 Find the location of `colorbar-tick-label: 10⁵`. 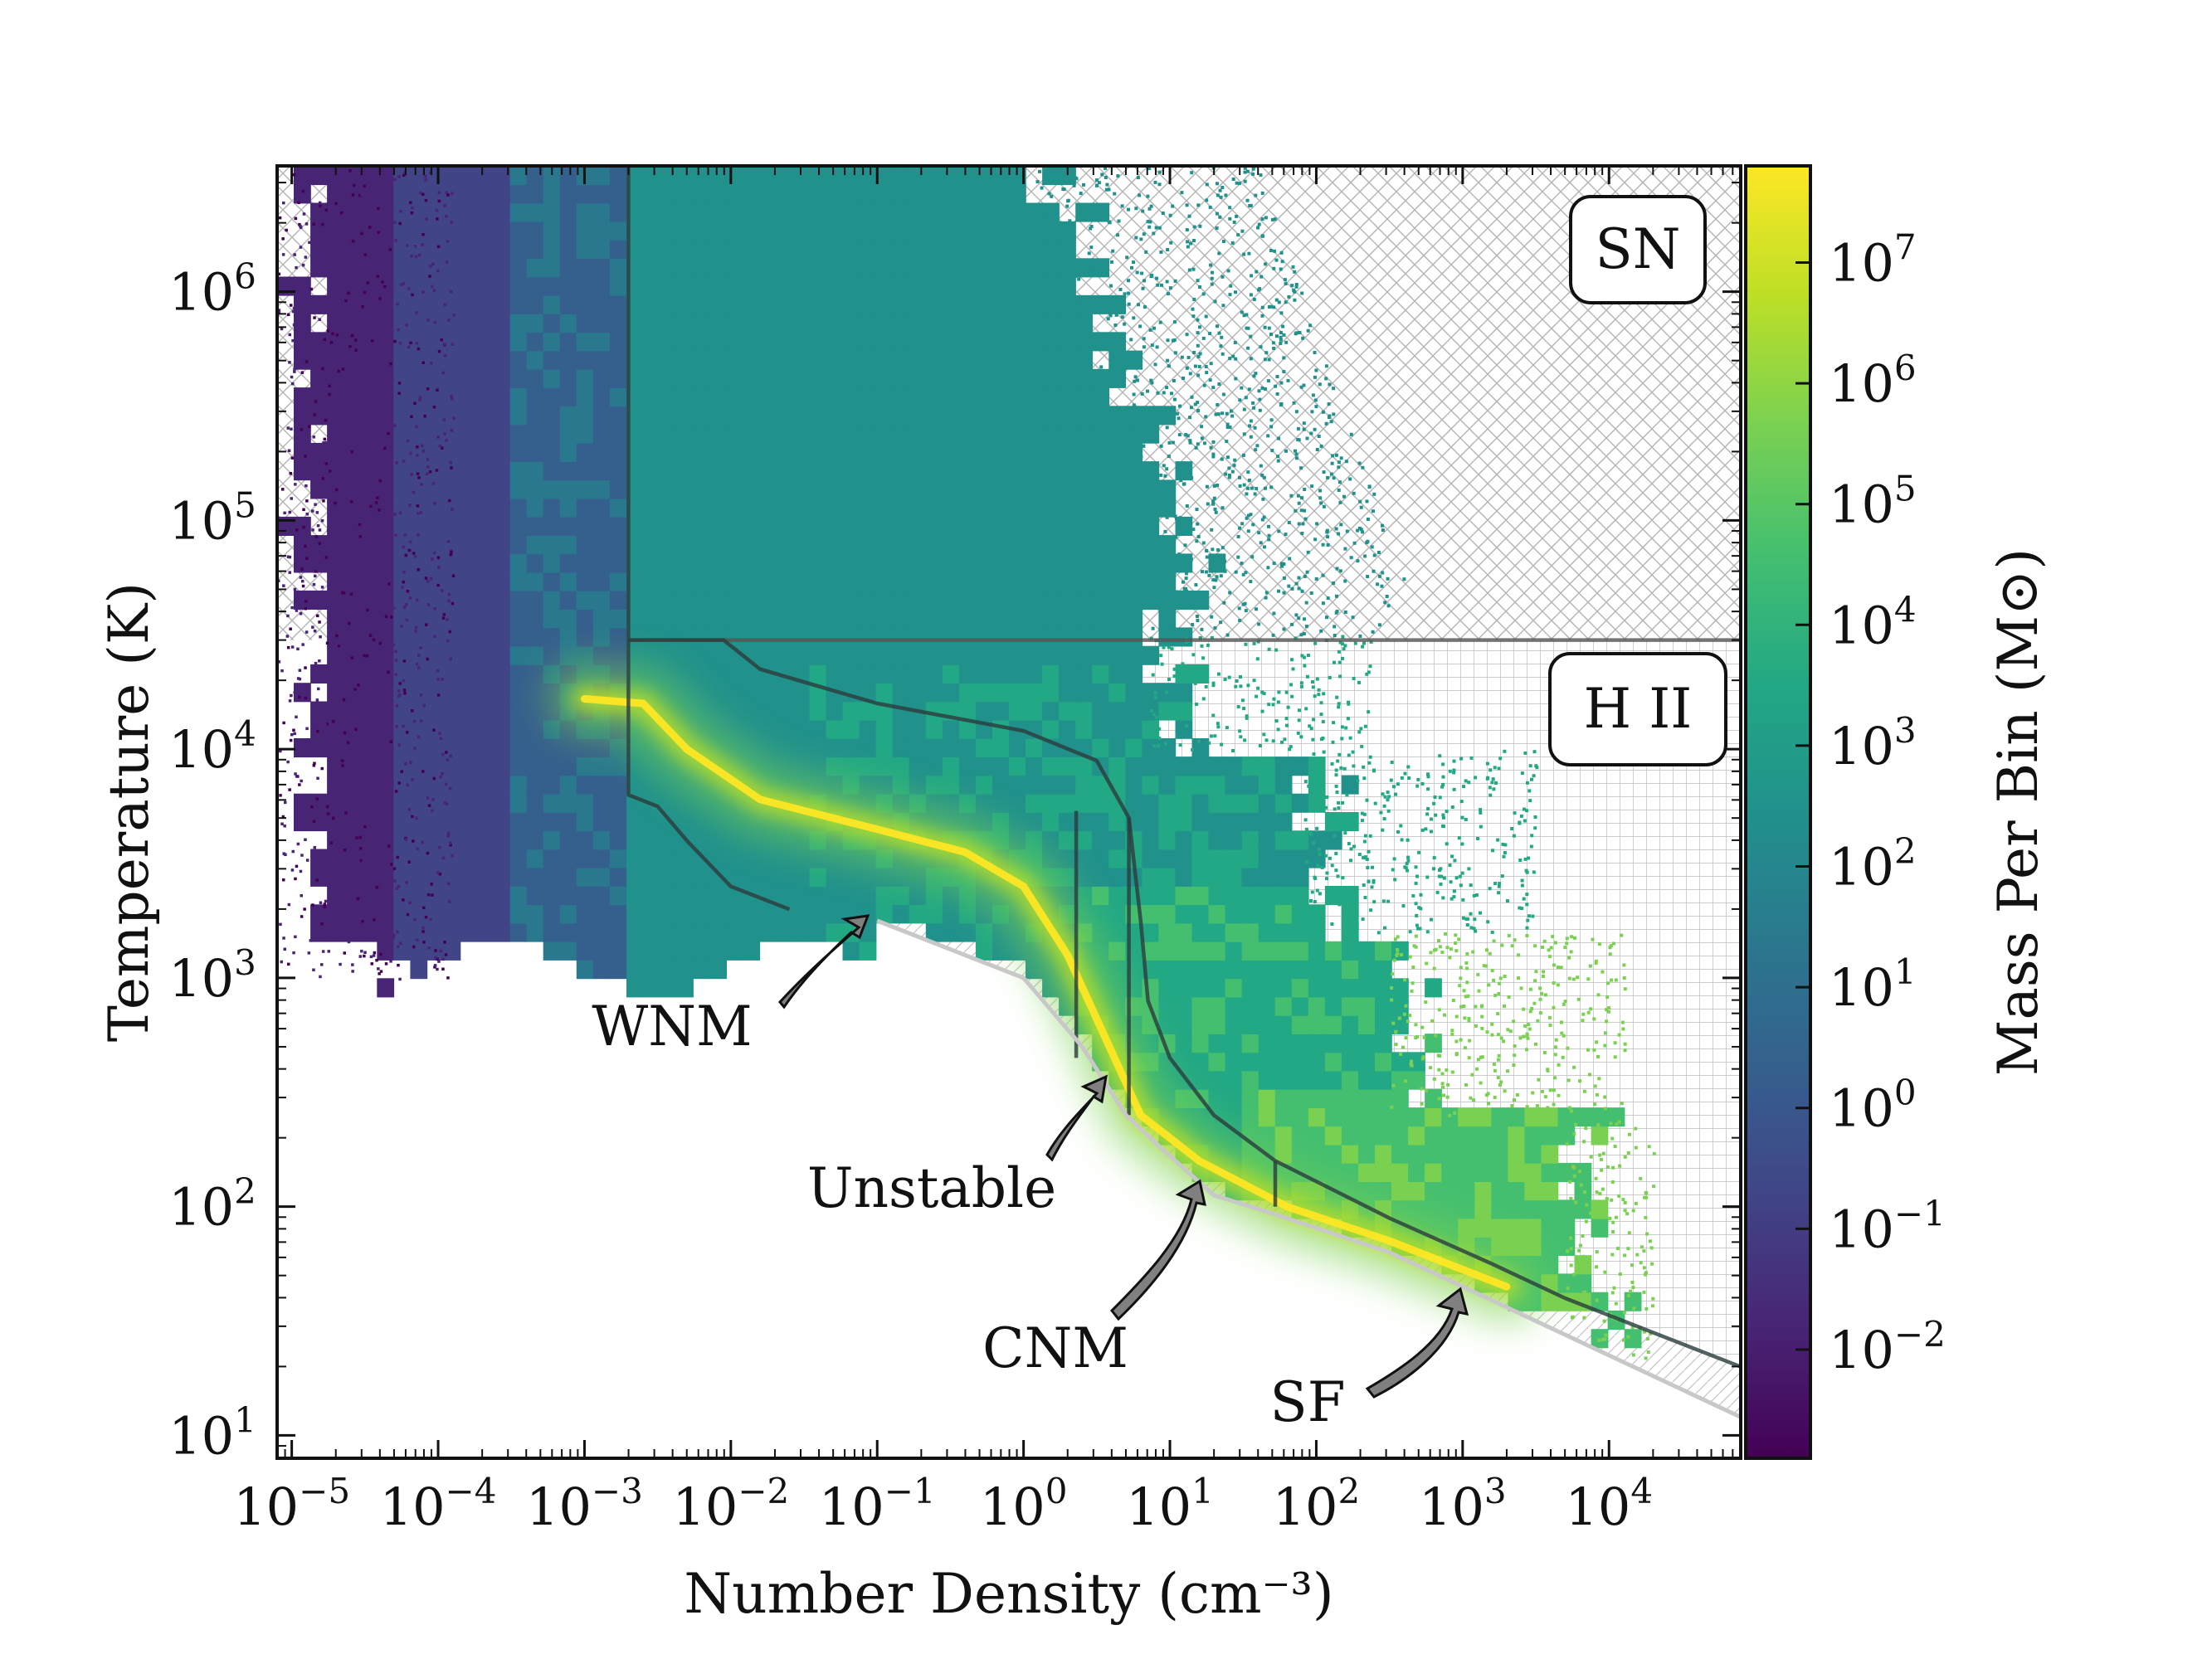

colorbar-tick-label: 10⁵ is located at coordinates (1873, 502).